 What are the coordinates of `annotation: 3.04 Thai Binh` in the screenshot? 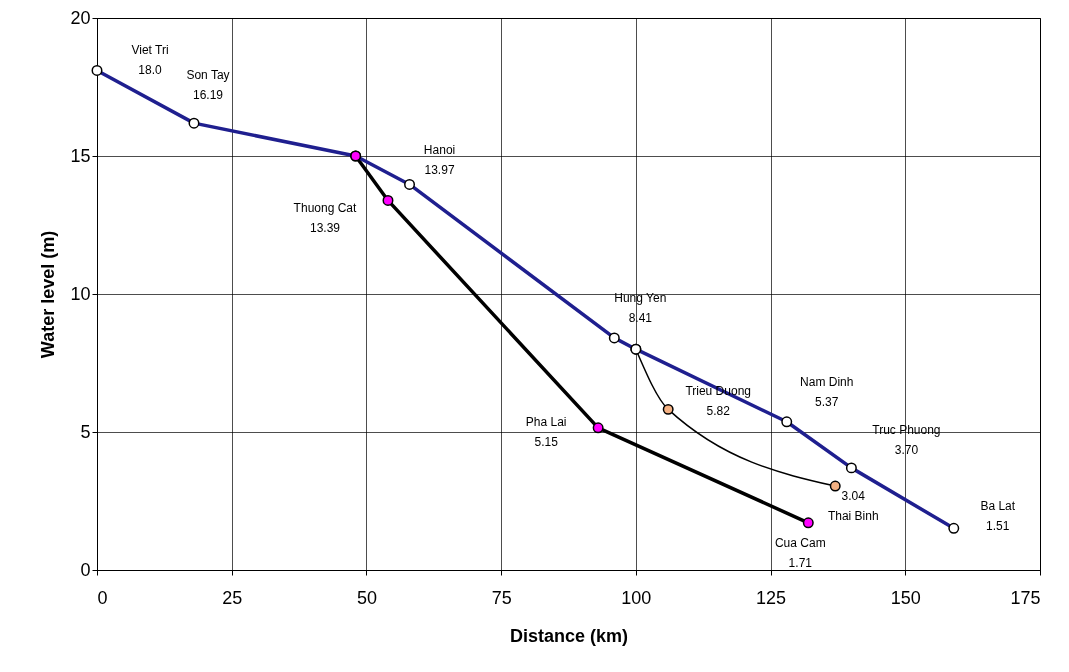 It's located at (853, 506).